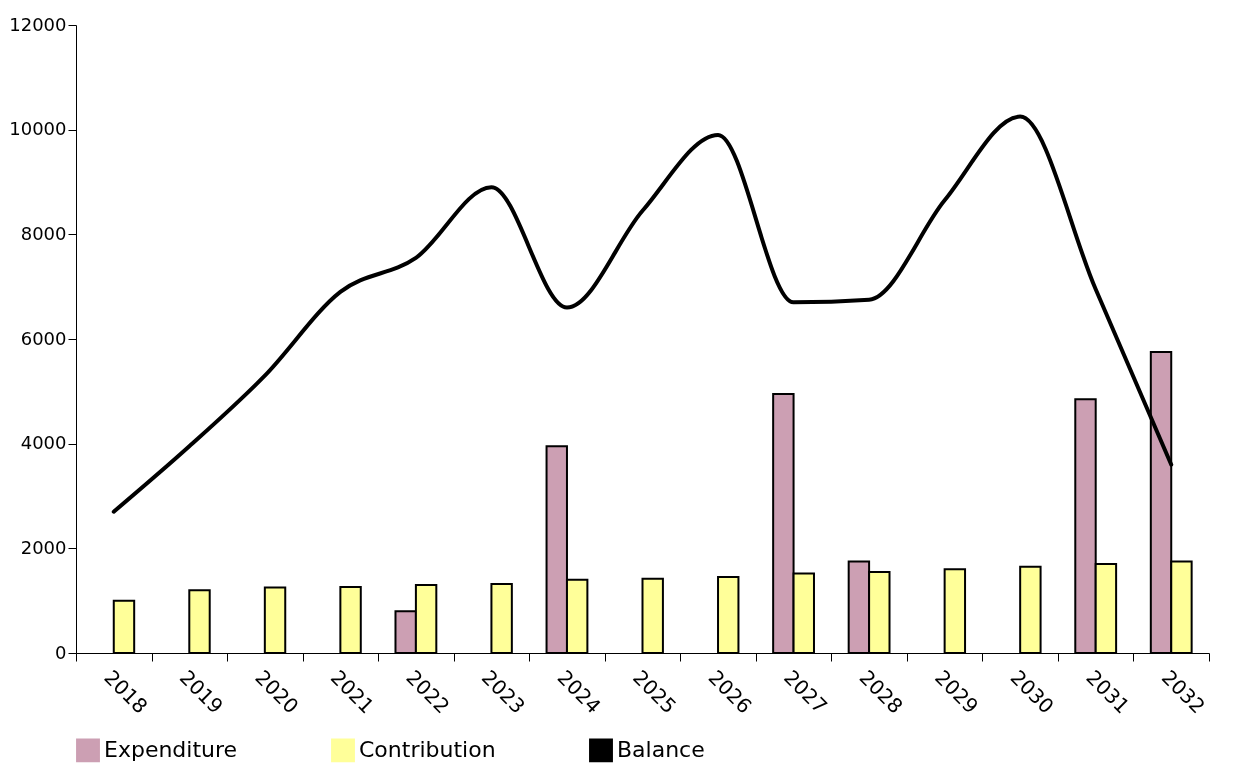  Describe the element at coordinates (661, 750) in the screenshot. I see `legend-label: Balance` at that location.